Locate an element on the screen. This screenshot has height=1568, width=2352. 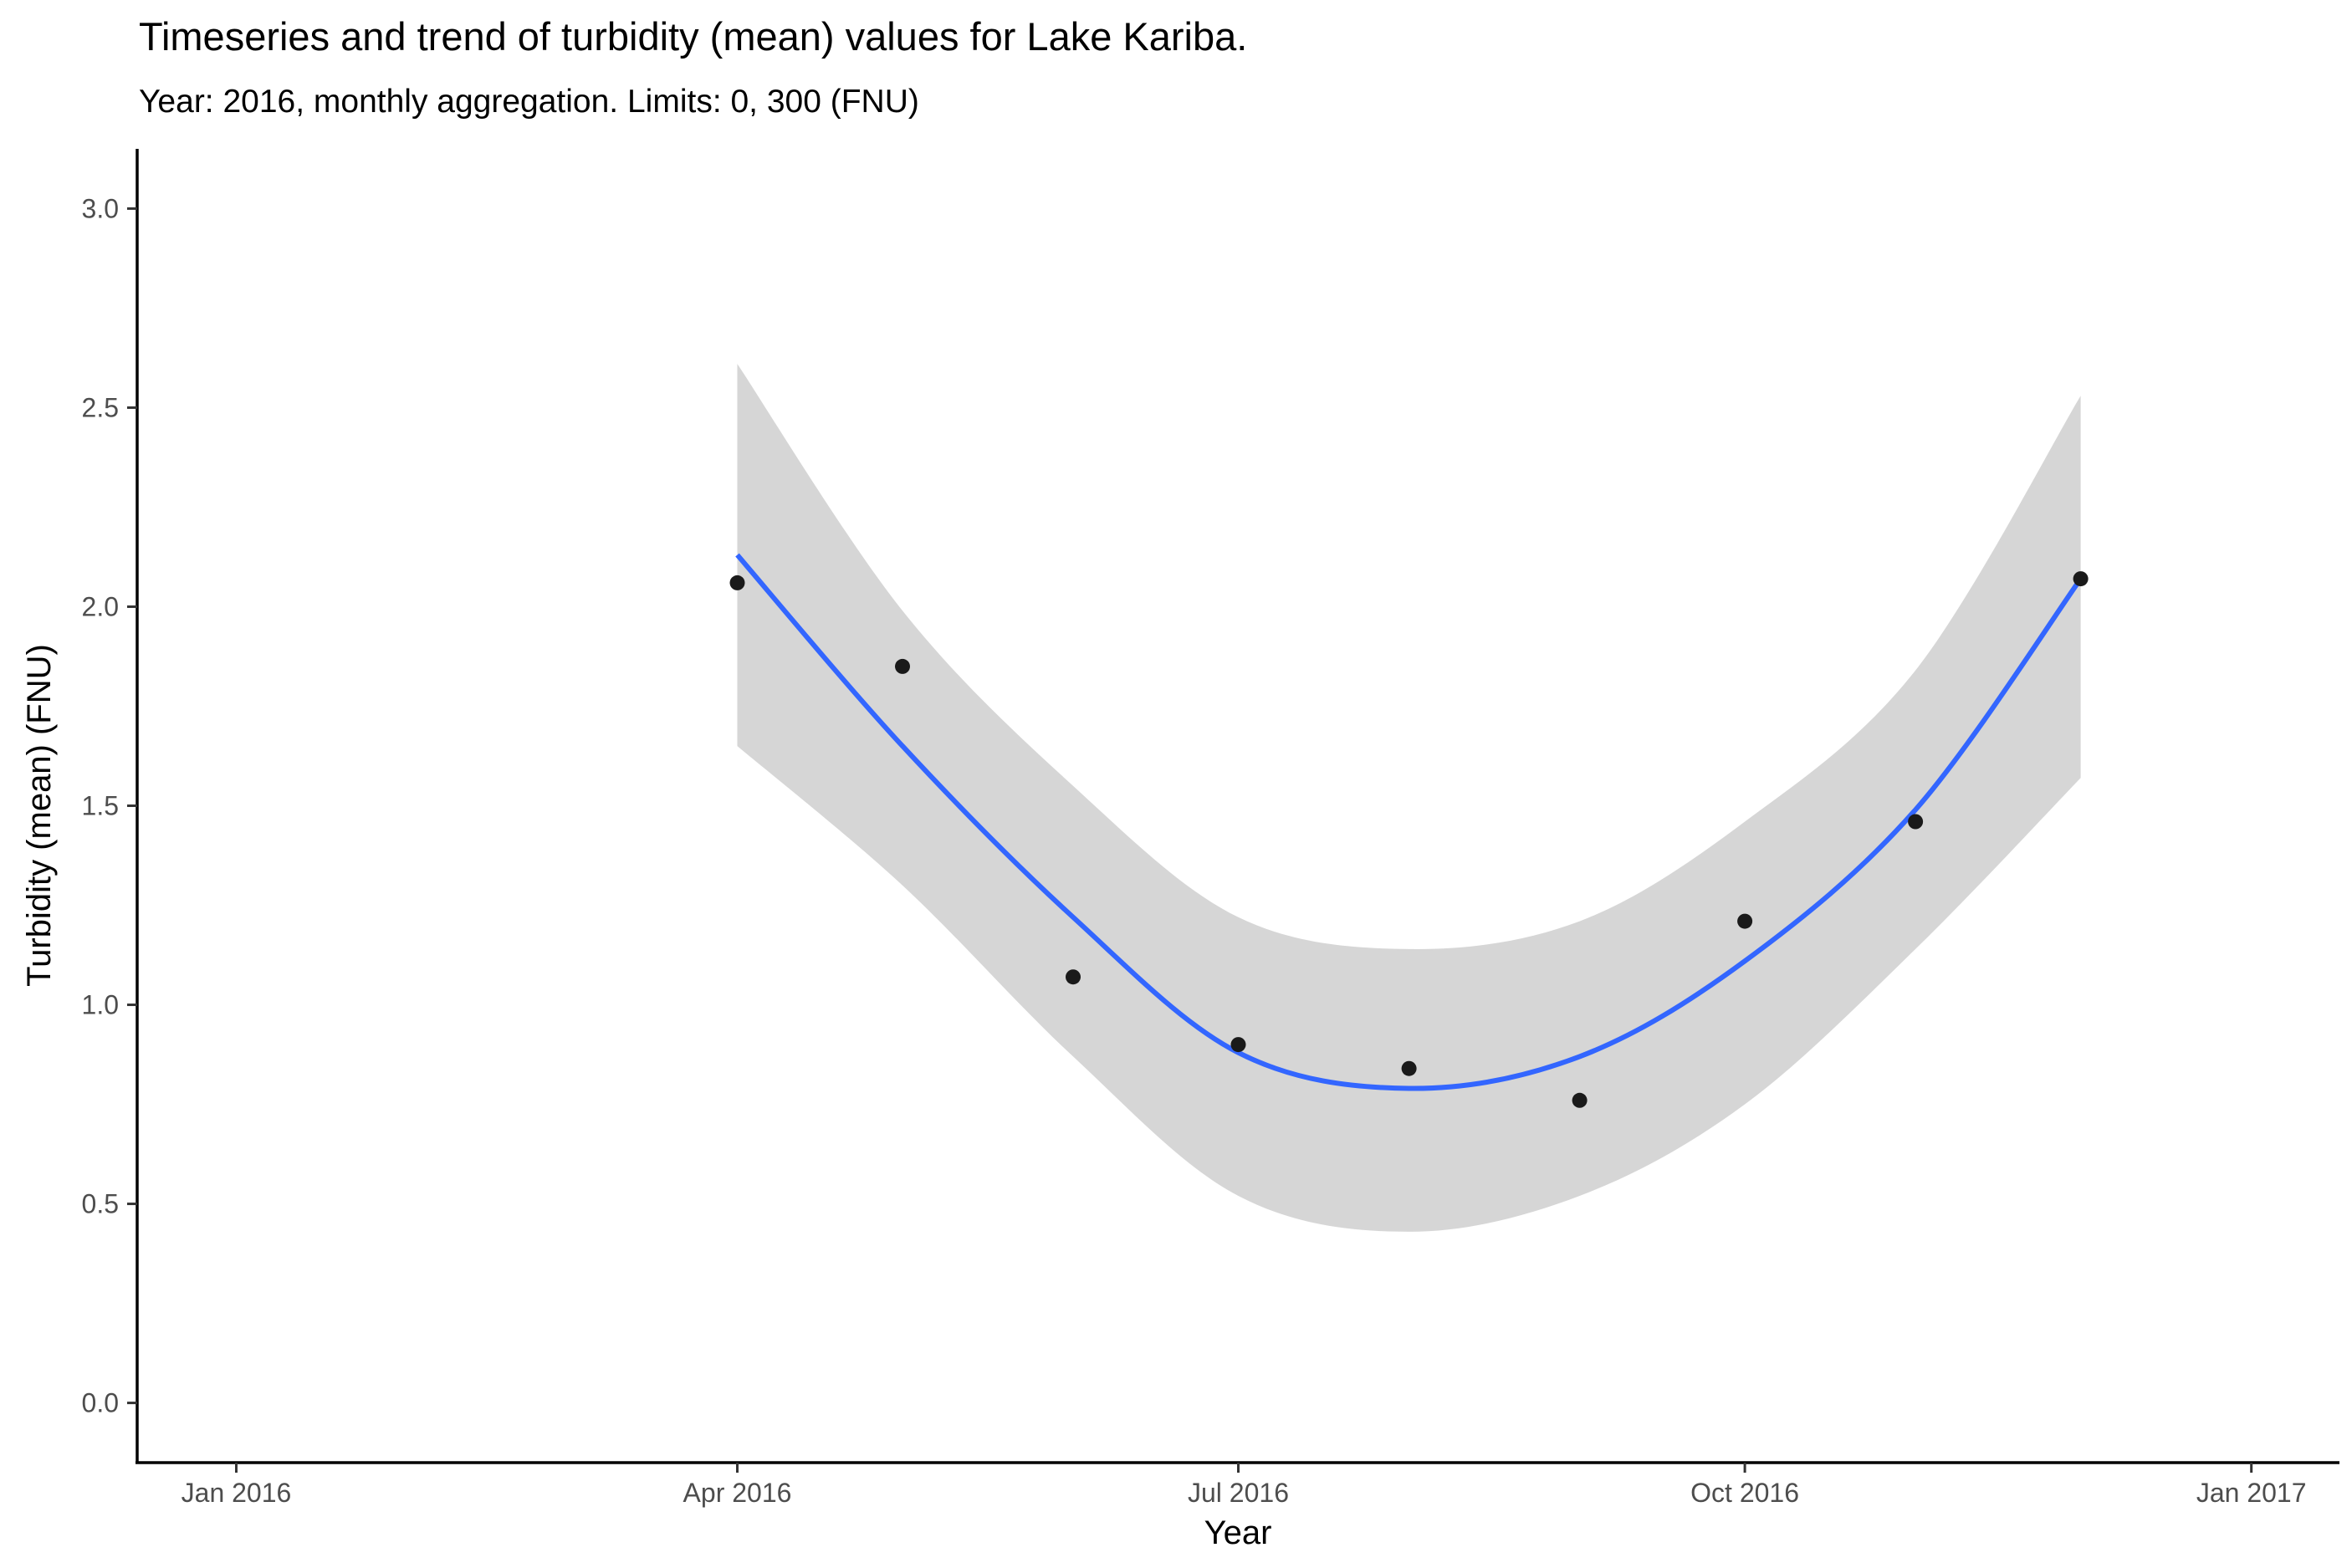
y-tick-label: 3.0 is located at coordinates (100, 208).